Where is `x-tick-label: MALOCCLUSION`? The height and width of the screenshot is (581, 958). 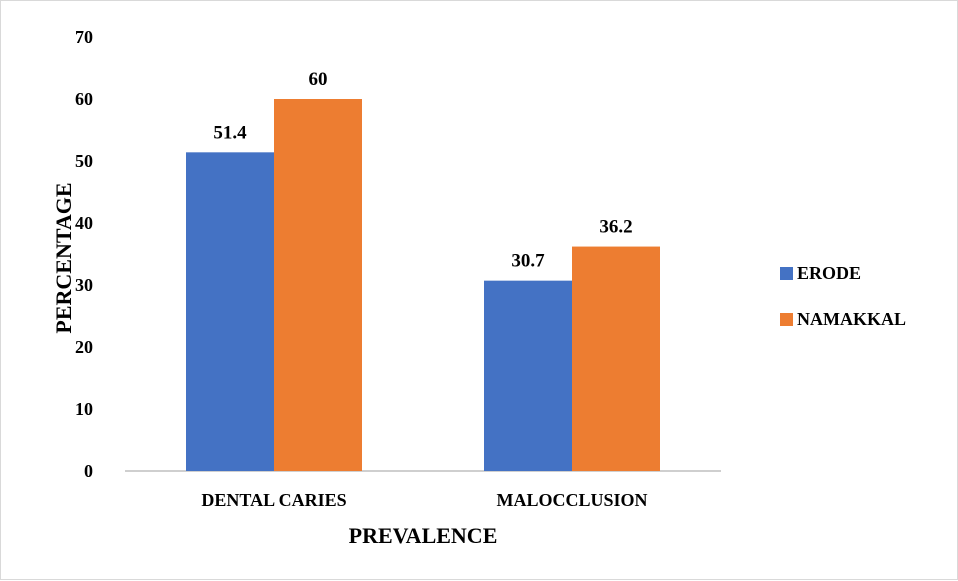 x-tick-label: MALOCCLUSION is located at coordinates (571, 500).